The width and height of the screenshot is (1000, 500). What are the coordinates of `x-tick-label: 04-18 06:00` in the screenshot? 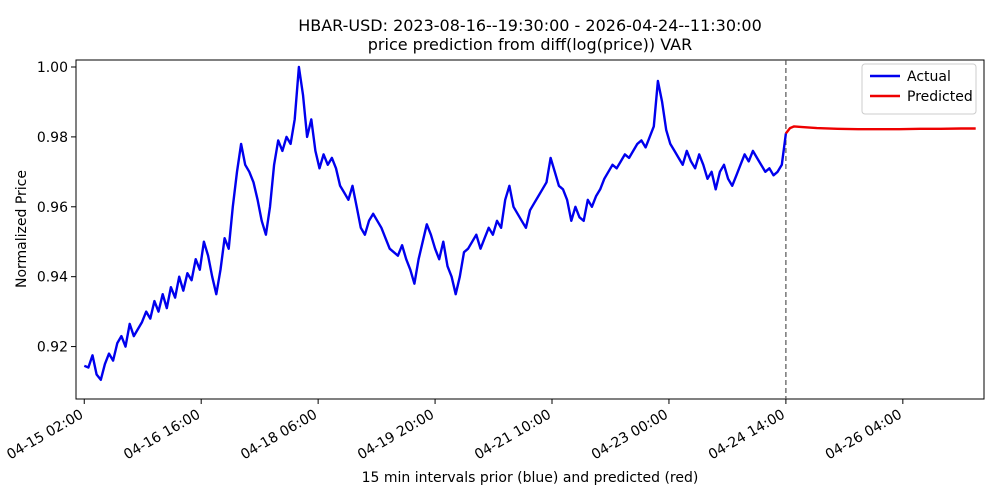 It's located at (279, 435).